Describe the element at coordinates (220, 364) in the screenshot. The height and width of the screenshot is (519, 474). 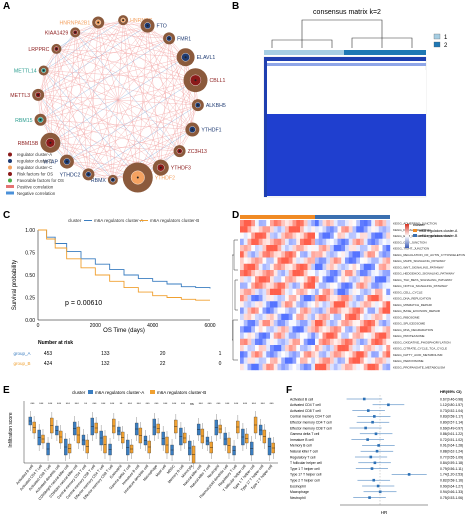
I see `risk-value: 0` at that location.